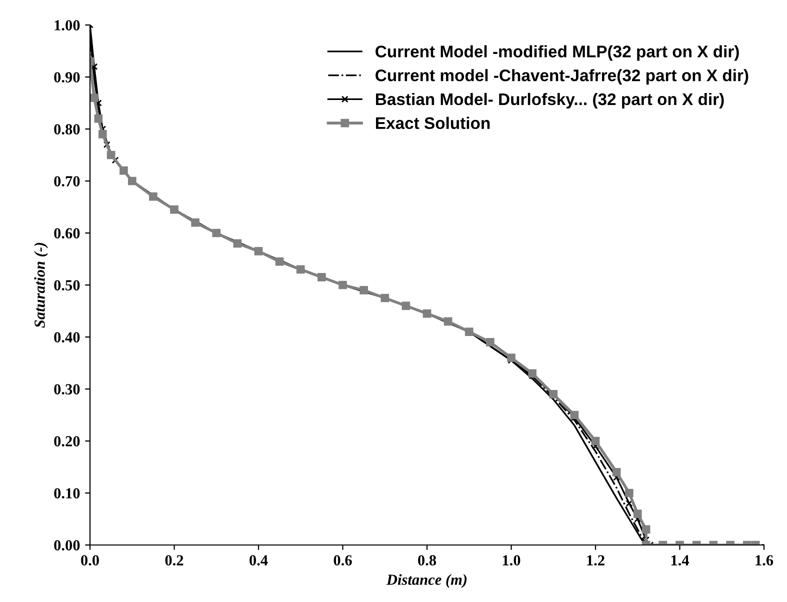 This screenshot has width=787, height=602. I want to click on y-tick-label: 0.60, so click(67, 233).